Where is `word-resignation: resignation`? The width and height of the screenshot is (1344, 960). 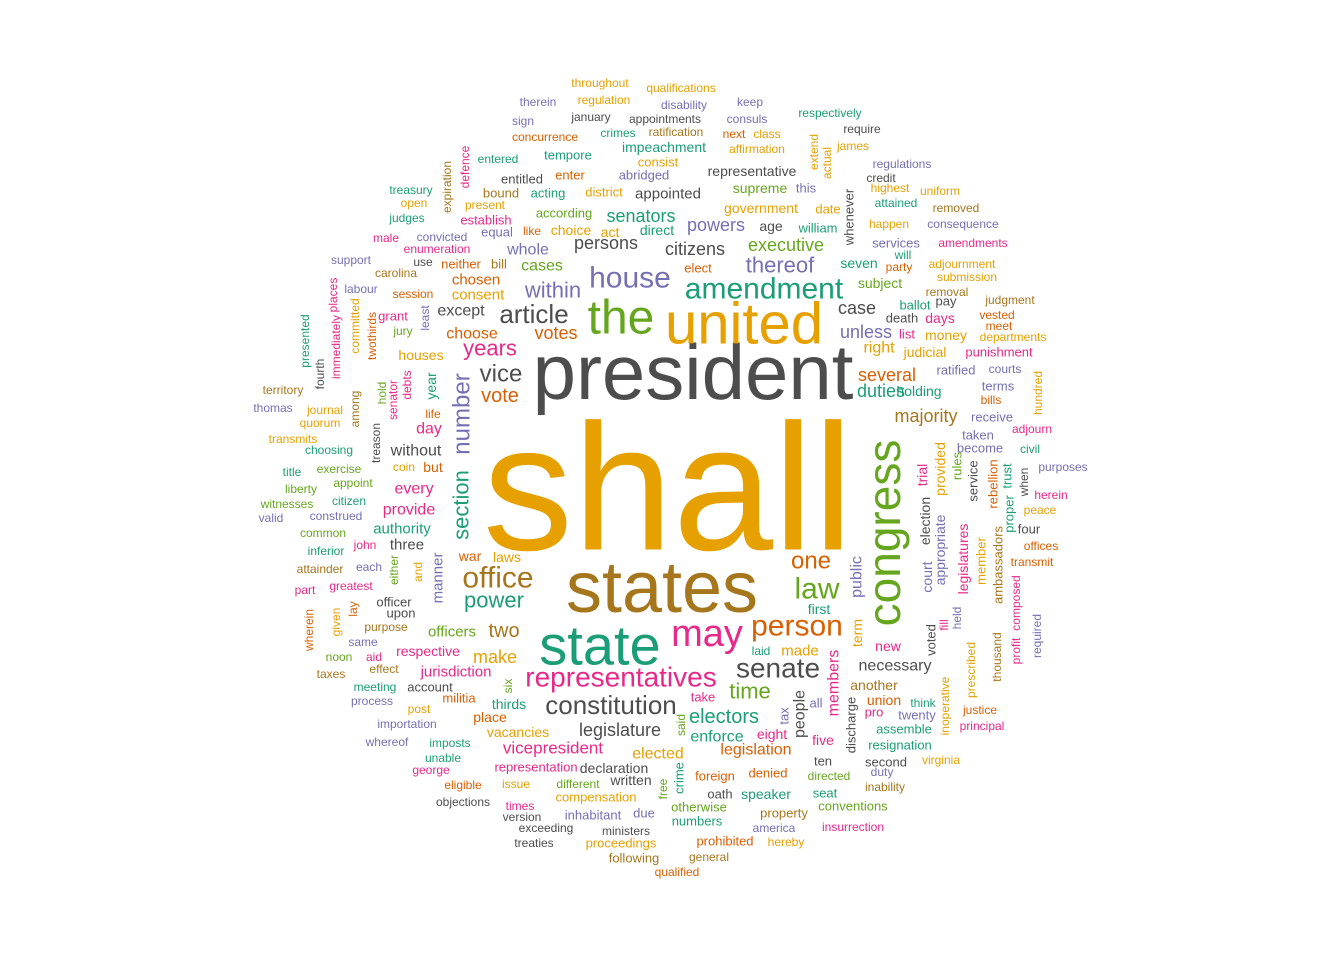 word-resignation: resignation is located at coordinates (900, 745).